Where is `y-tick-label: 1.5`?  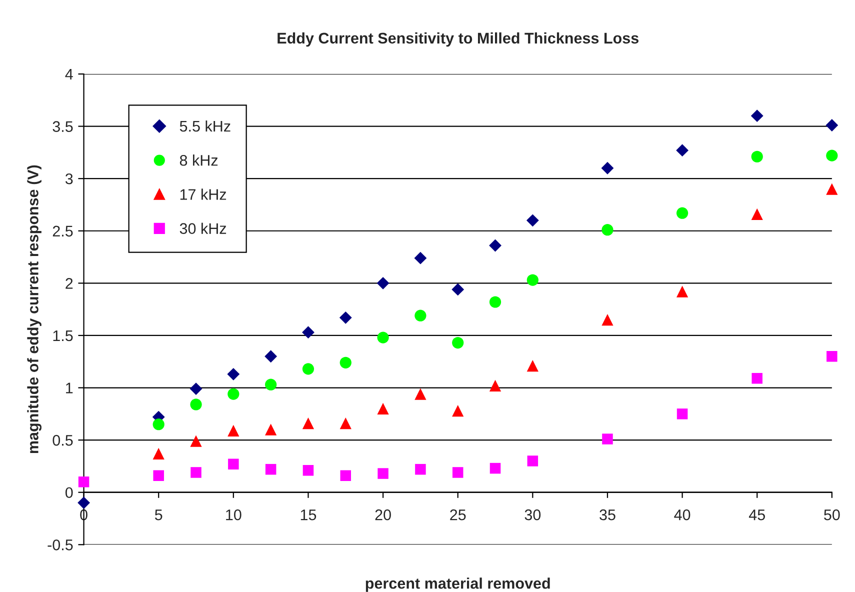
y-tick-label: 1.5 is located at coordinates (63, 336).